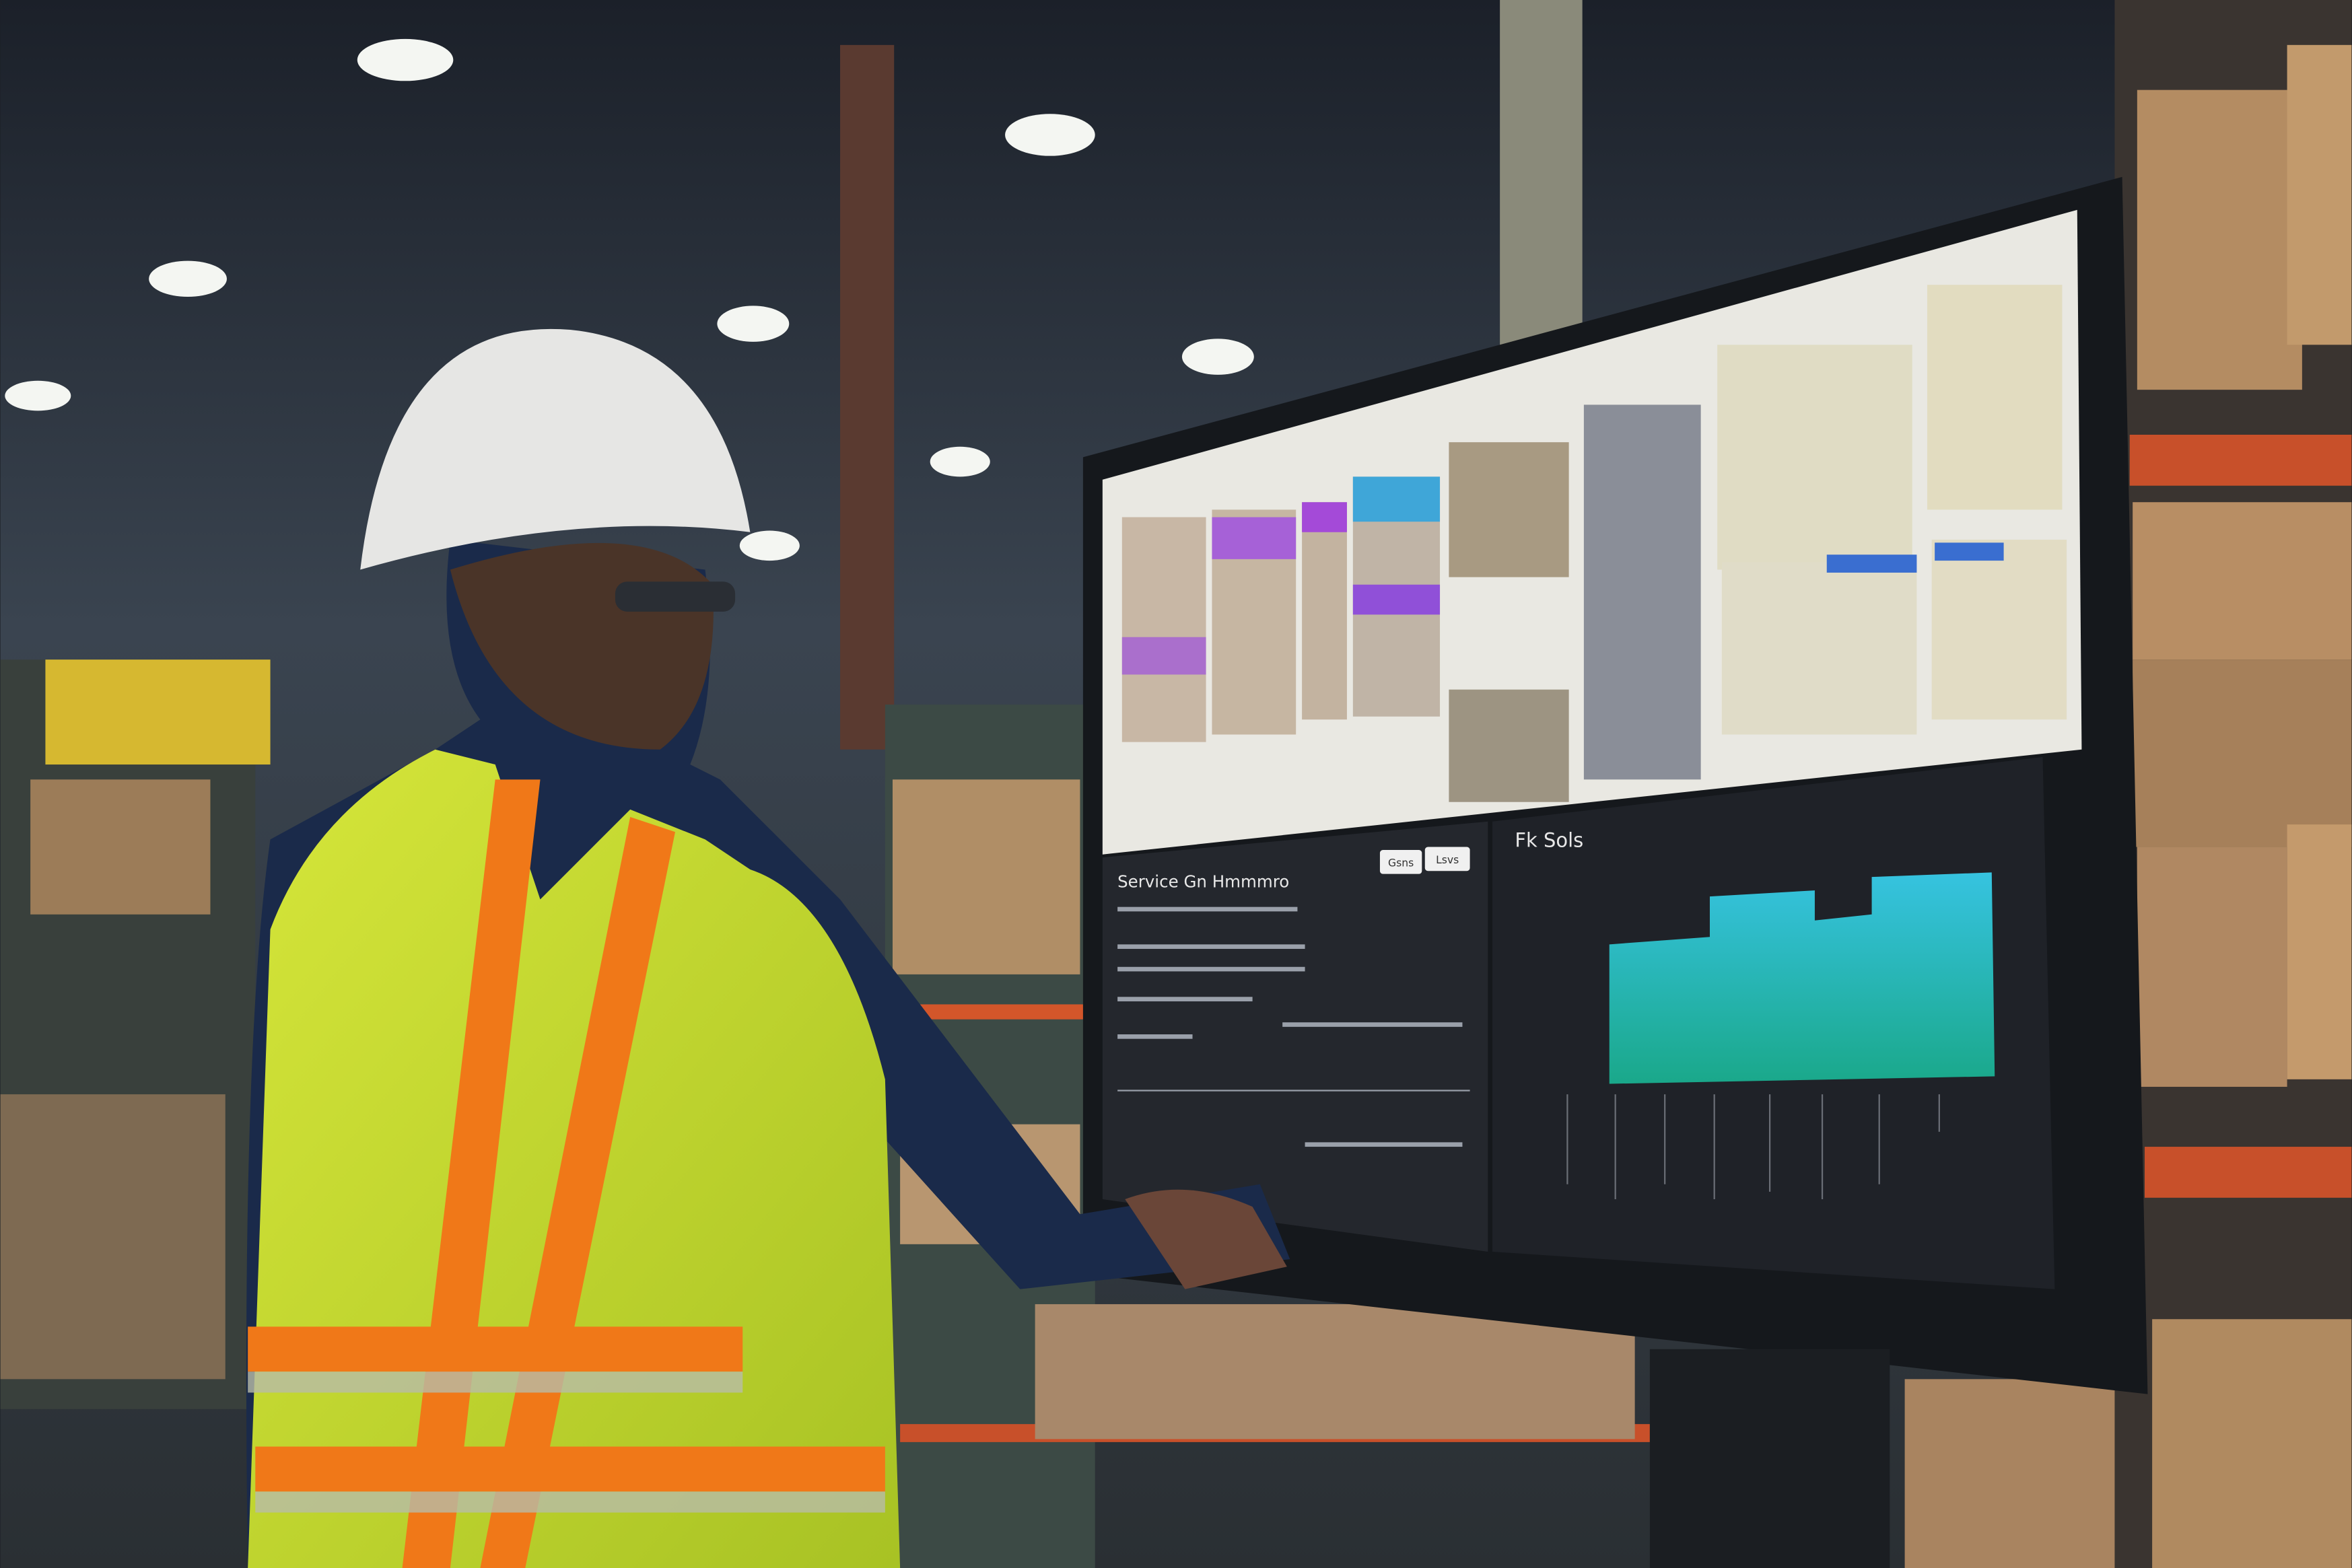 The image size is (2352, 1568). What do you see at coordinates (1594, 543) in the screenshot?
I see `spreadsheet-panels` at bounding box center [1594, 543].